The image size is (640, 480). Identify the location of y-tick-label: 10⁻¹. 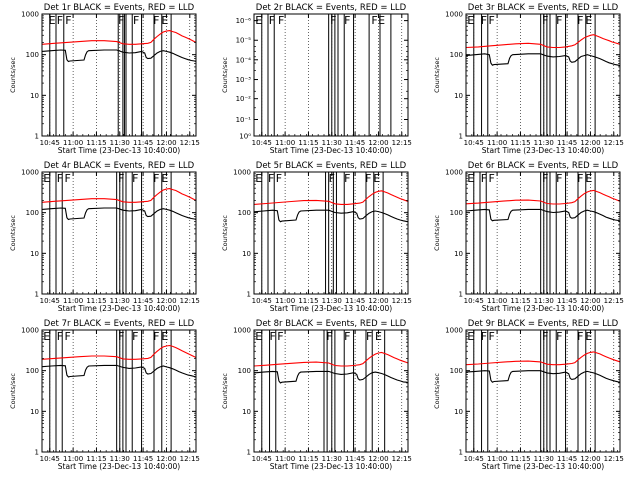
(244, 120).